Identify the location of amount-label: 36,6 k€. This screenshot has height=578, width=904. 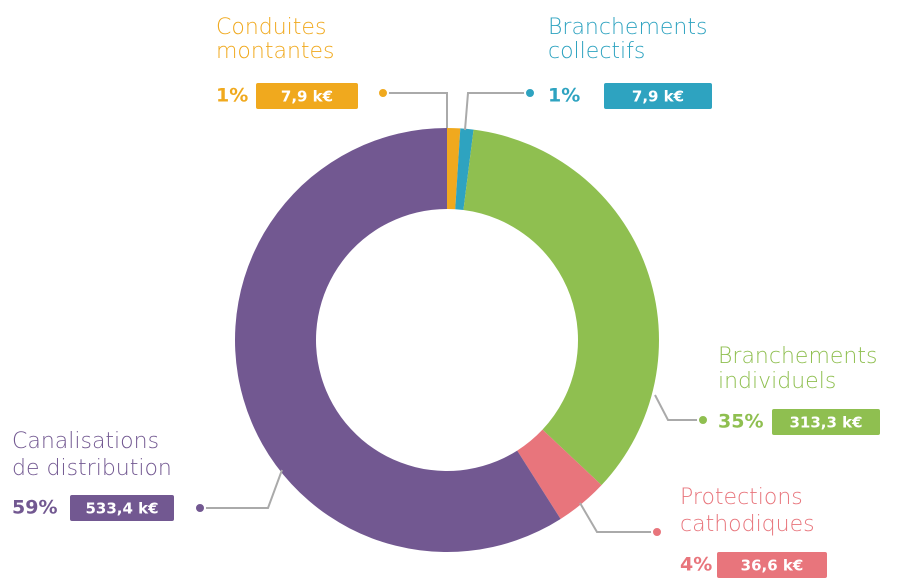
(772, 566).